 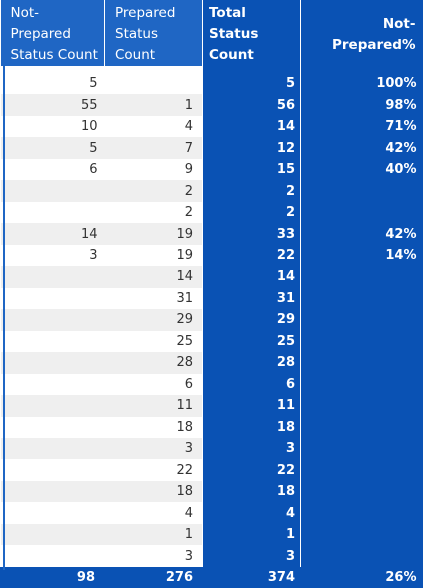 I want to click on header-prepared: Prepared Status Count, so click(x=154, y=33).